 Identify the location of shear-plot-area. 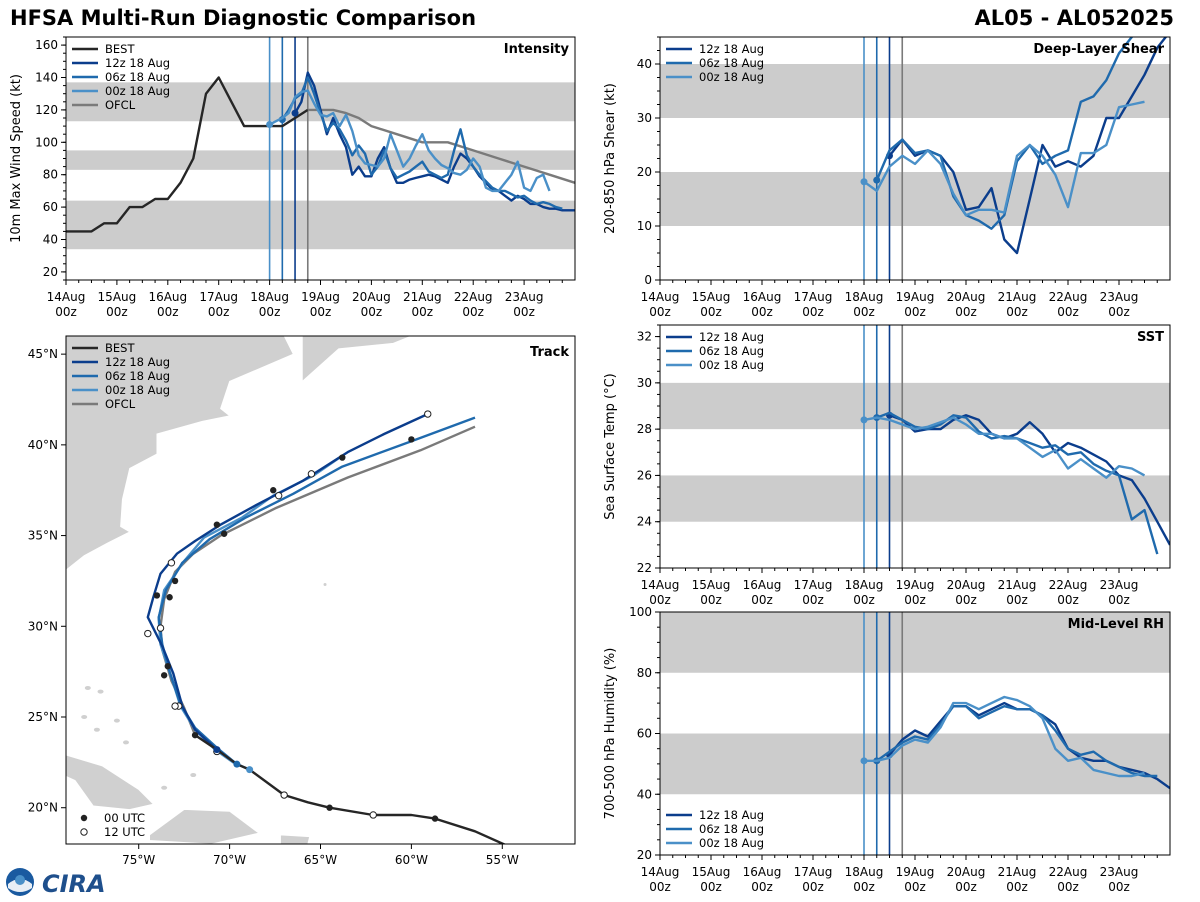
(915, 158).